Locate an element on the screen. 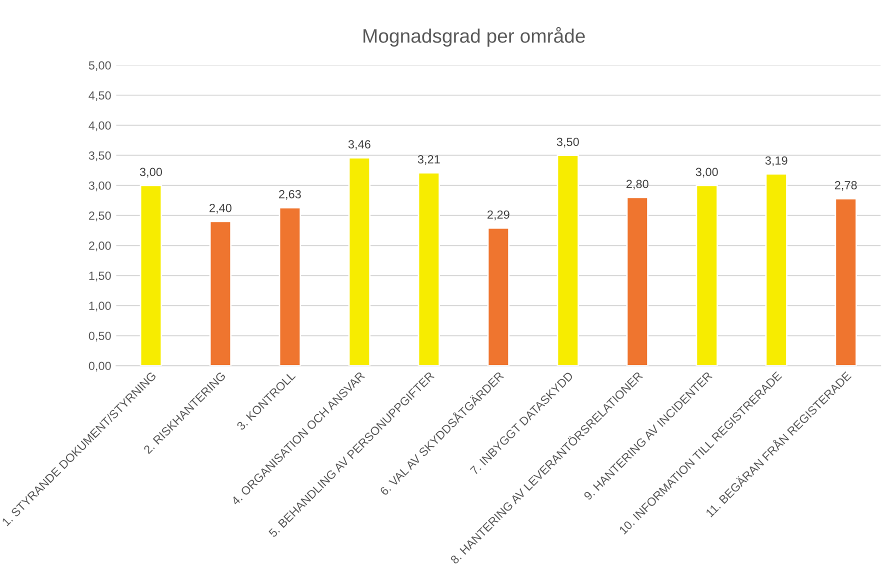  y-tick-label: 1,00 is located at coordinates (100, 307).